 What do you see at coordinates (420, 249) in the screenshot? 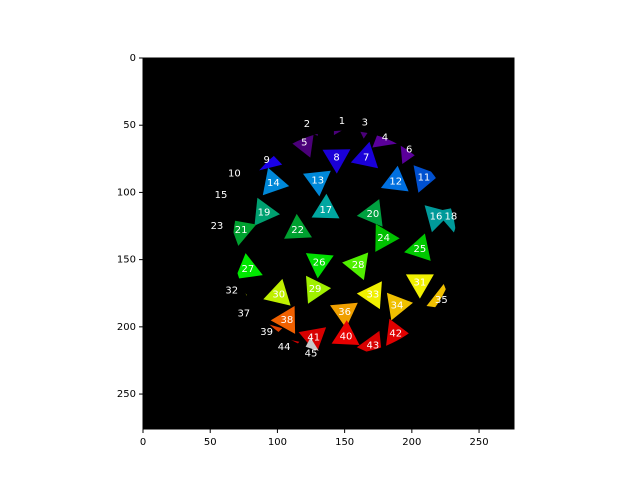
I see `segment-label-25: 25` at bounding box center [420, 249].